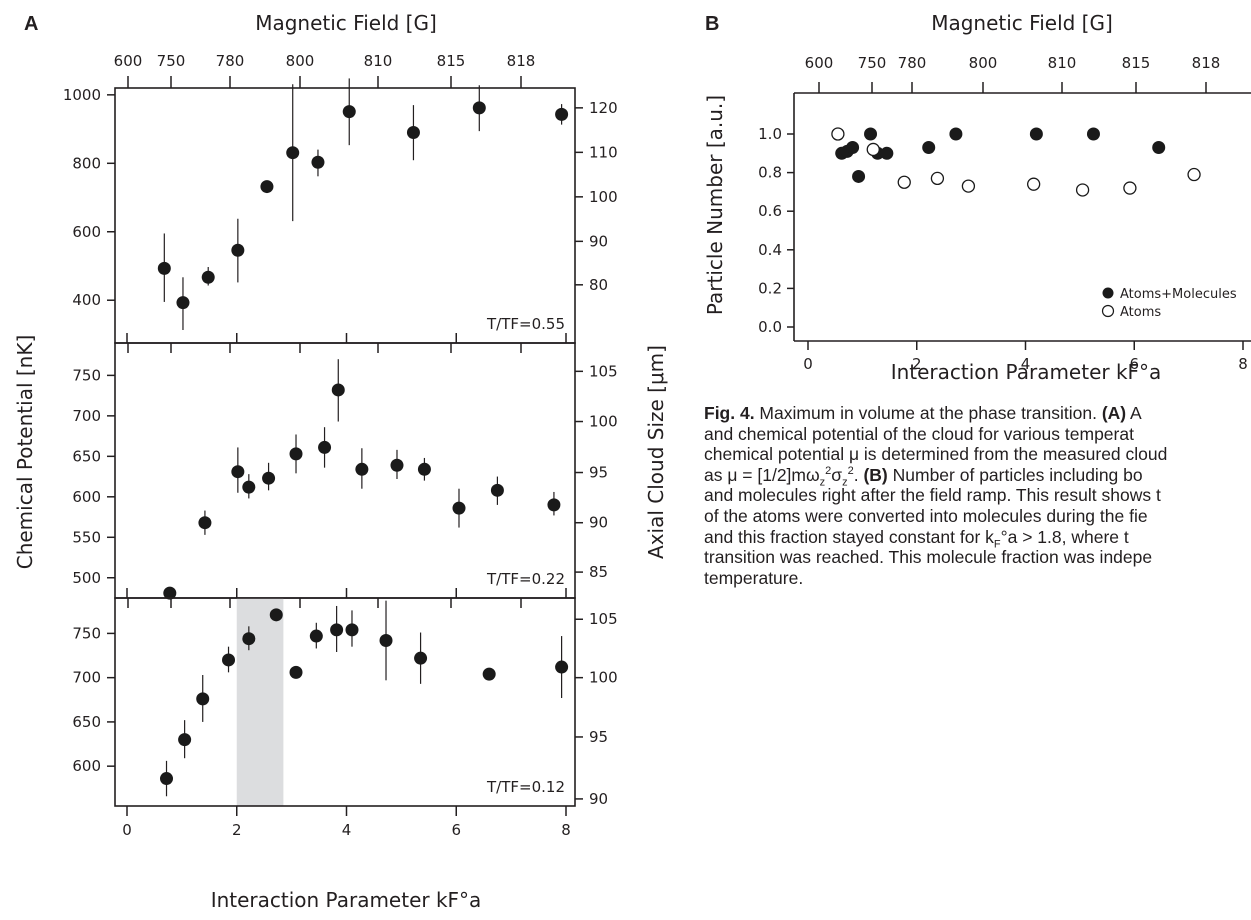  Describe the element at coordinates (976, 578) in the screenshot. I see `caption-line: temperature.` at that location.